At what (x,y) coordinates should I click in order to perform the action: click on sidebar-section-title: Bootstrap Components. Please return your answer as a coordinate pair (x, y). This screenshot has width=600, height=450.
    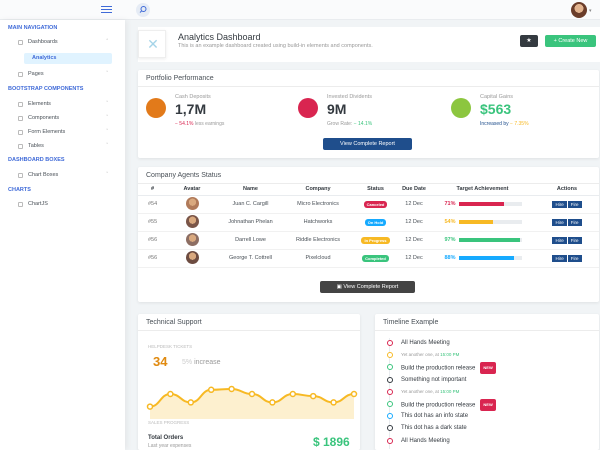
    Looking at the image, I should click on (46, 89).